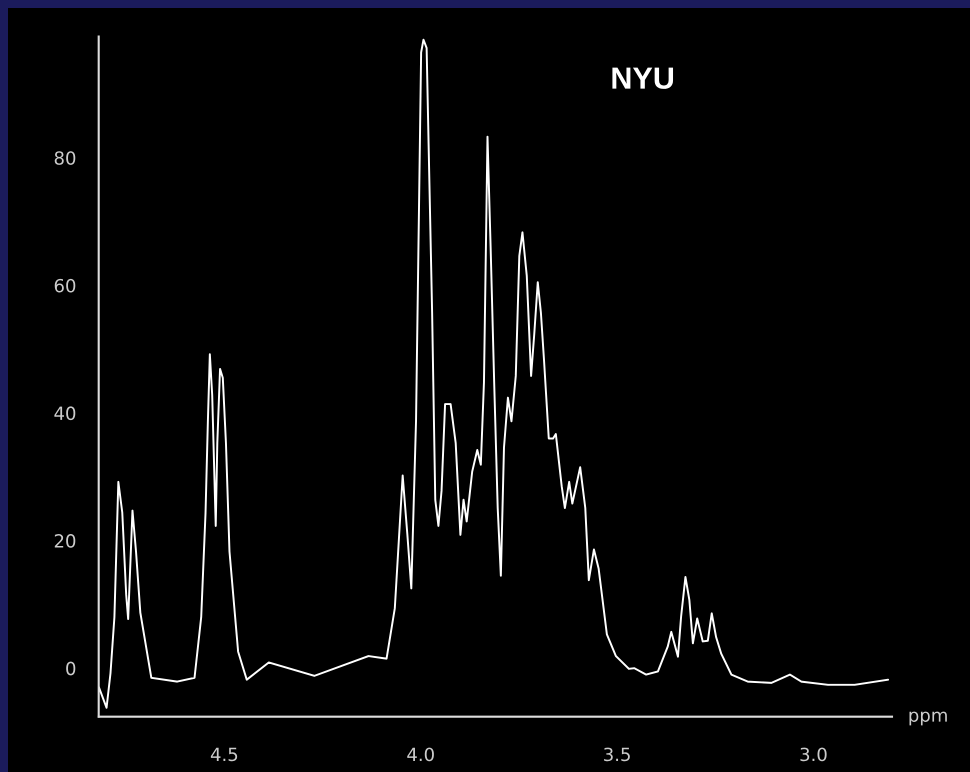  Describe the element at coordinates (65, 285) in the screenshot. I see `y-tick-label: 60` at that location.